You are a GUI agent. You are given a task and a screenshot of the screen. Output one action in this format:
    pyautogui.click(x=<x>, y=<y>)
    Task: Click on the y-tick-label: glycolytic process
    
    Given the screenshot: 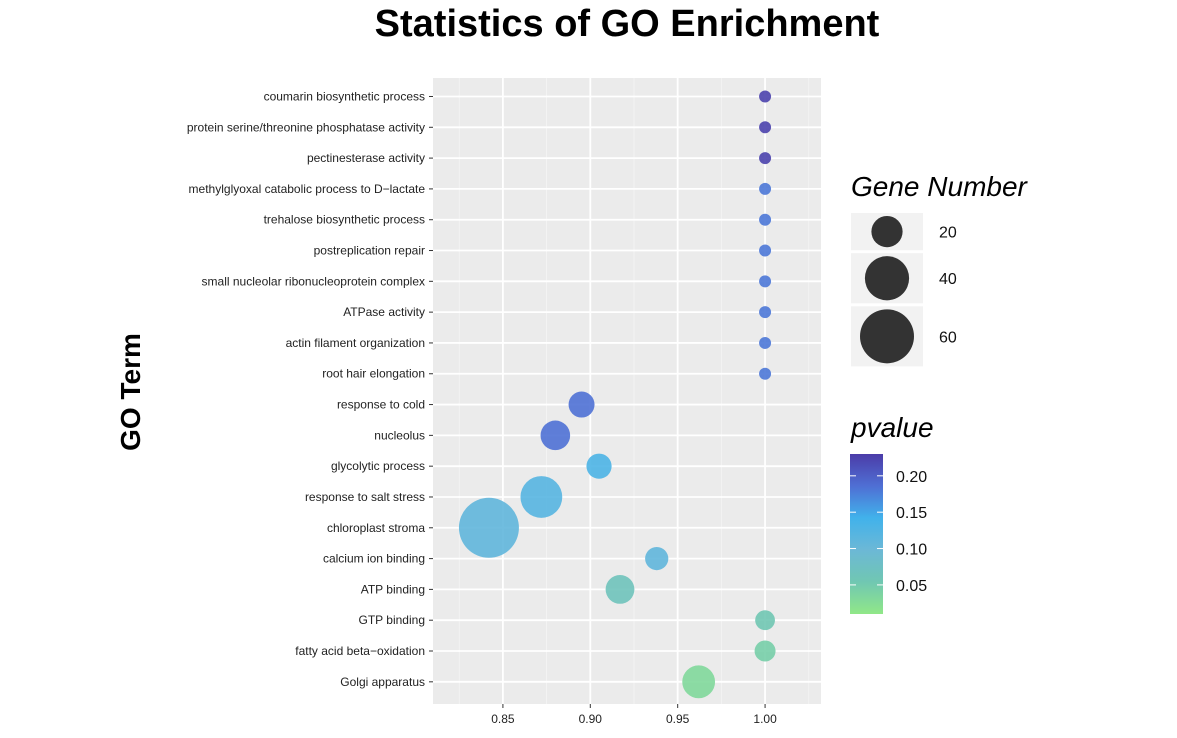 What is the action you would take?
    pyautogui.click(x=378, y=466)
    